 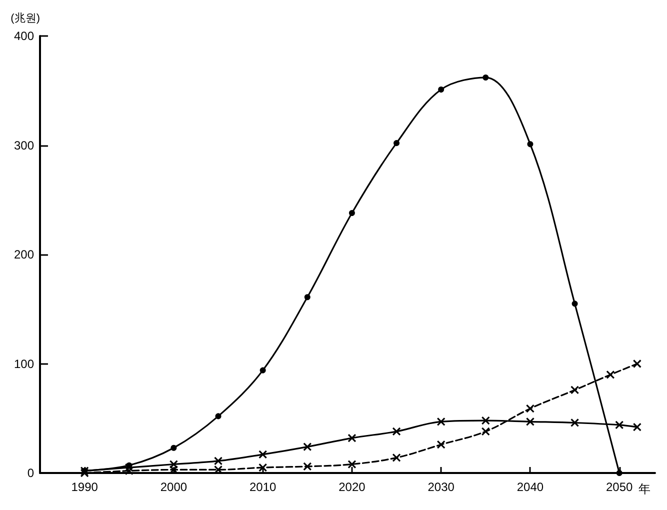 What do you see at coordinates (644, 489) in the screenshot?
I see `x-axis-title: 年` at bounding box center [644, 489].